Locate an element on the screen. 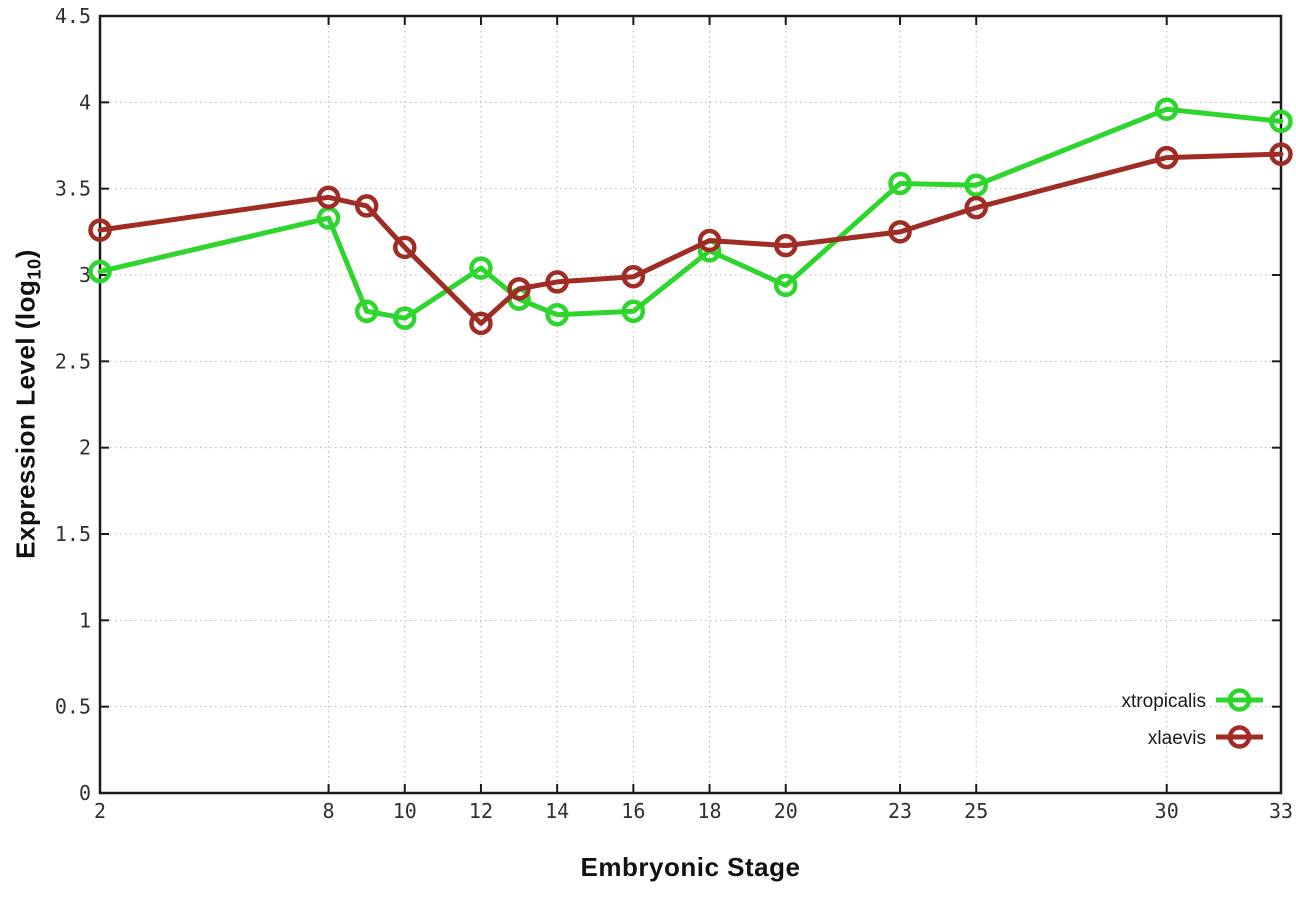 This screenshot has width=1296, height=907. x-tick-label: 10 is located at coordinates (405, 811).